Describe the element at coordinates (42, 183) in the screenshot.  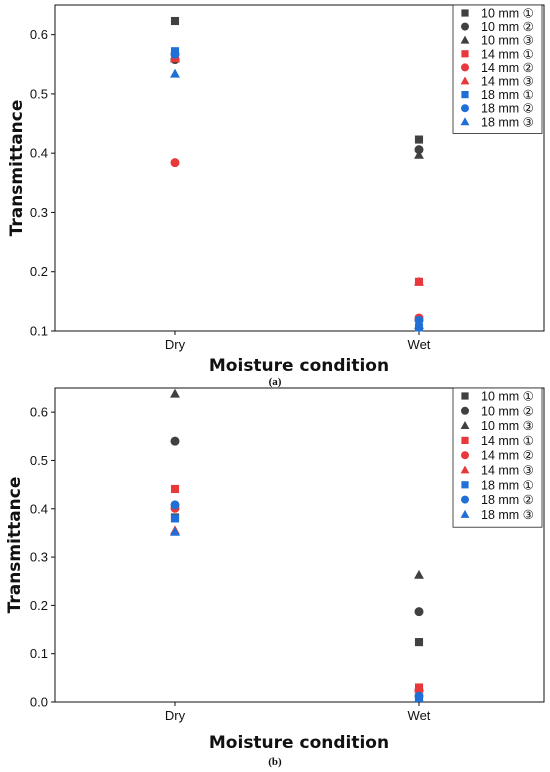
I see `y-axis: 0.1 0.2 0.3 0.4 0.5 0.6` at that location.